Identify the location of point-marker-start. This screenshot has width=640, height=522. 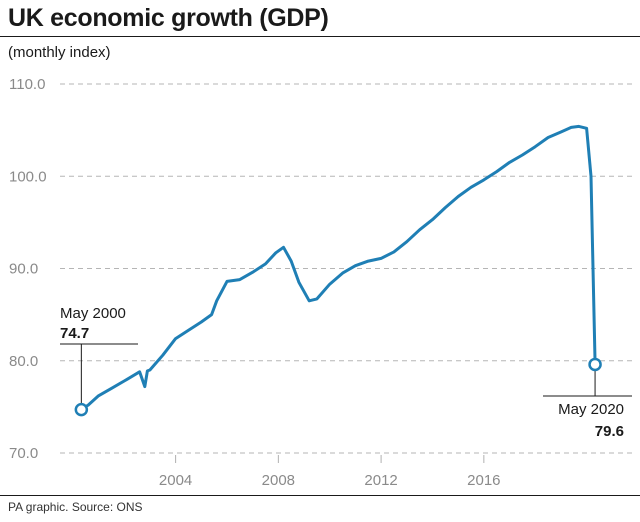
(81, 409).